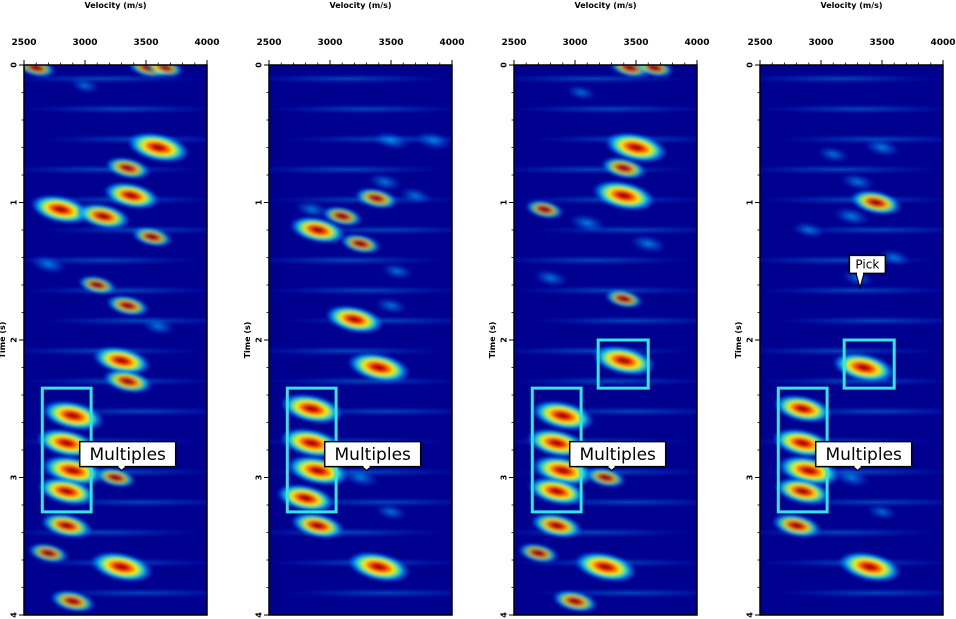 The height and width of the screenshot is (619, 956). I want to click on callout-label: Multiples, so click(864, 455).